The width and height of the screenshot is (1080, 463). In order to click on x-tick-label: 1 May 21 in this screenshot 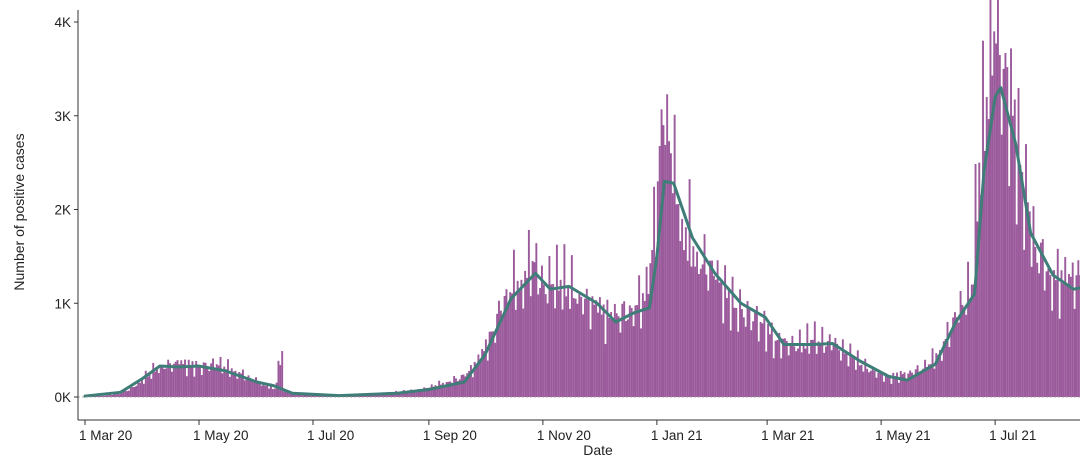, I will do `click(903, 435)`.